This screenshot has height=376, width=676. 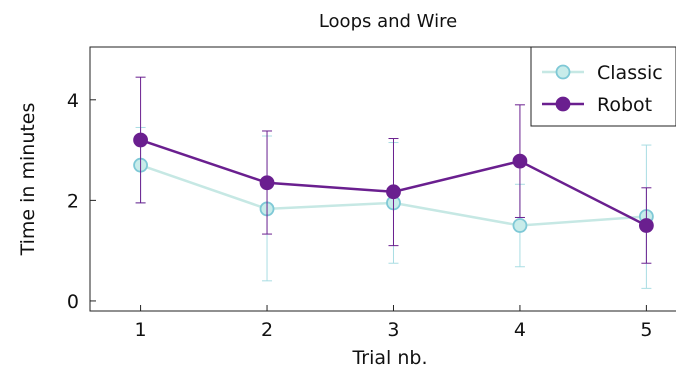 What do you see at coordinates (28, 180) in the screenshot?
I see `y-axis-label: Time in minutes` at bounding box center [28, 180].